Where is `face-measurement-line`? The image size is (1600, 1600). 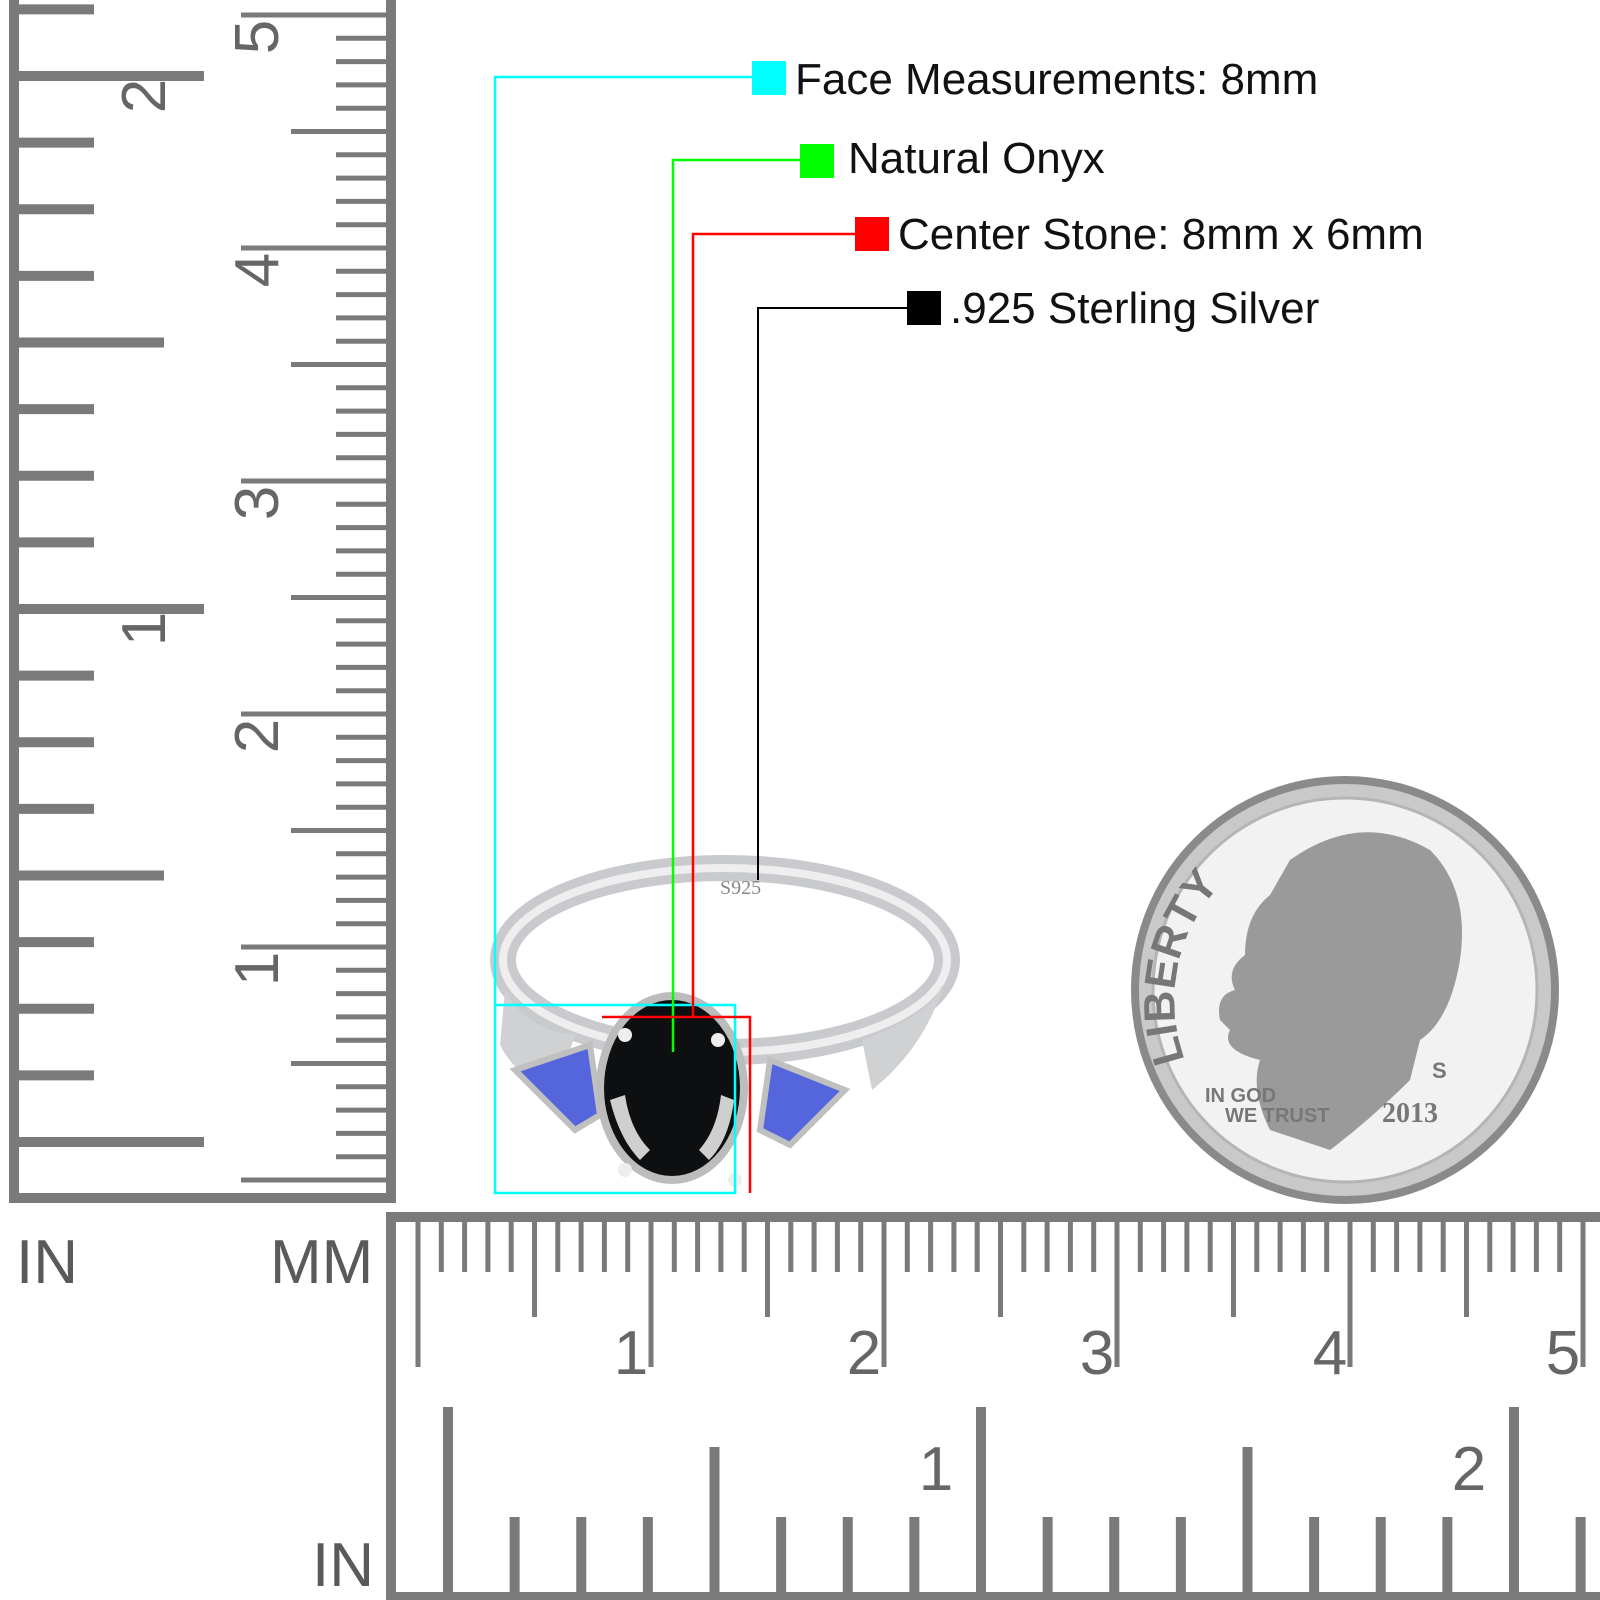
face-measurement-line is located at coordinates (622, 635).